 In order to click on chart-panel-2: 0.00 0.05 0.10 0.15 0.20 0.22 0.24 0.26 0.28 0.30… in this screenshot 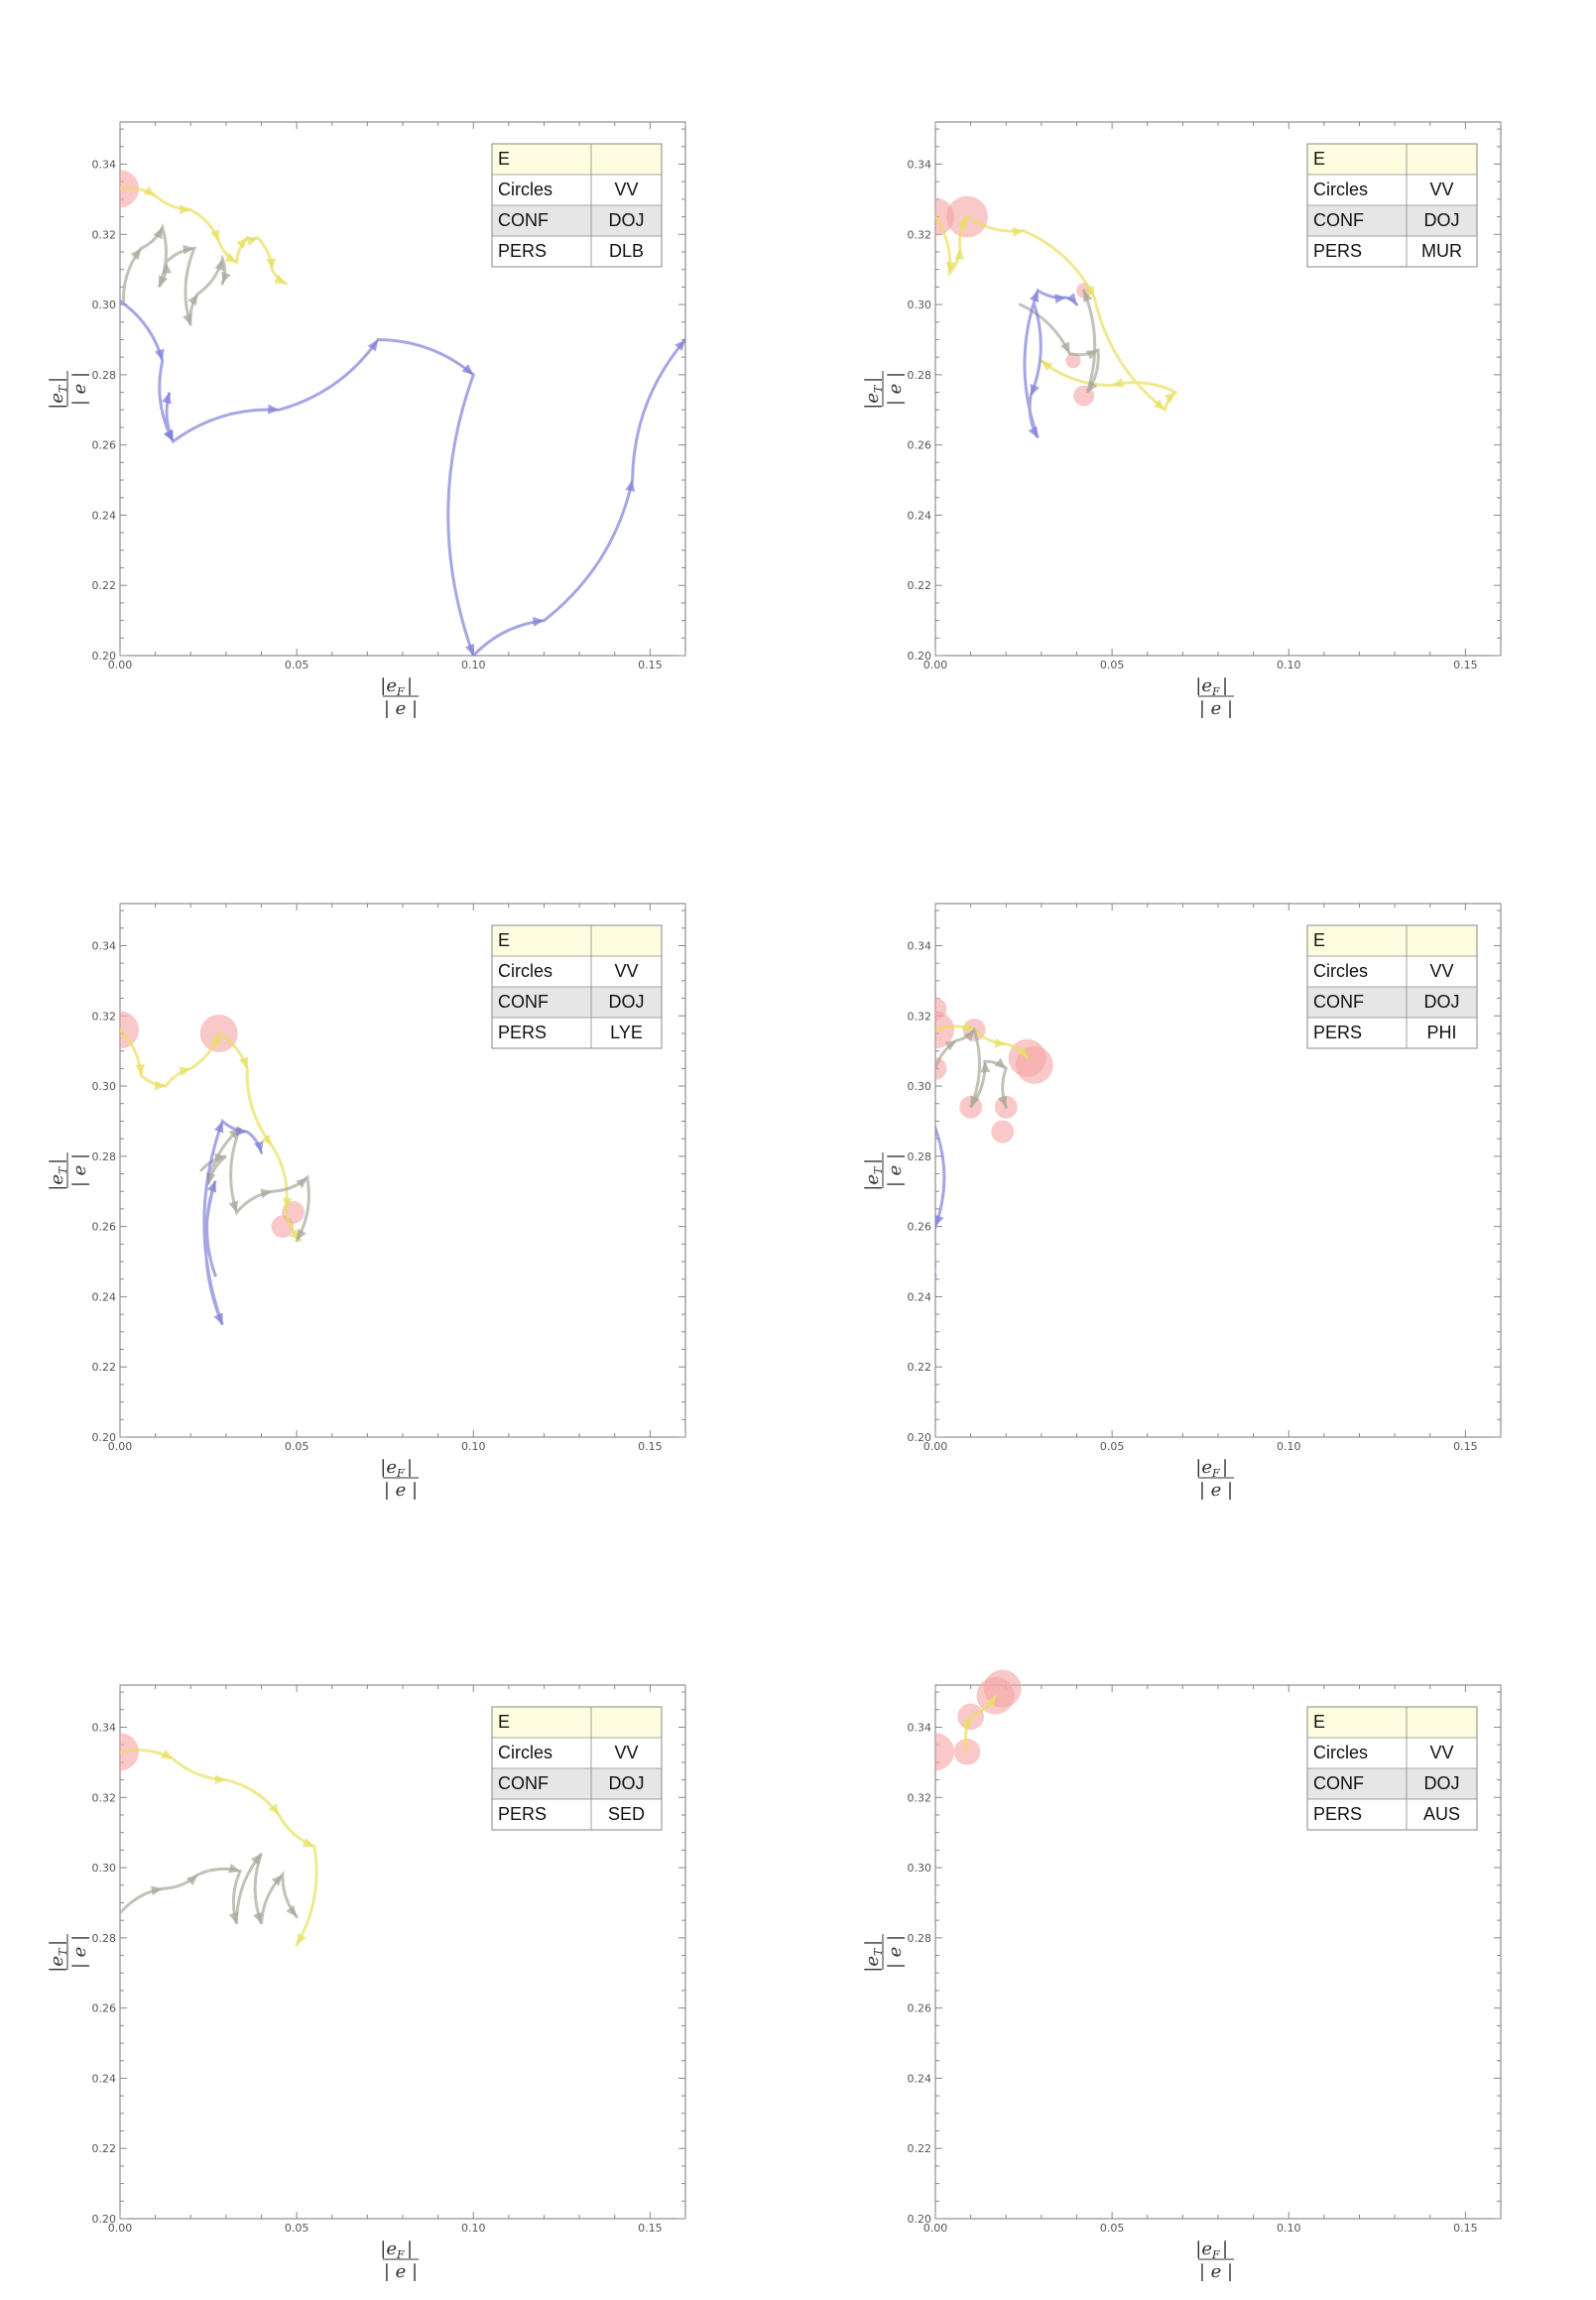, I will do `click(1182, 420)`.